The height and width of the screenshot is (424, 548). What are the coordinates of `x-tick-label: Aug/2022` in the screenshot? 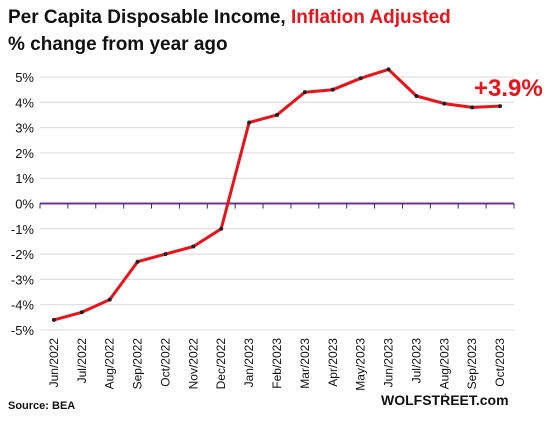 It's located at (110, 364).